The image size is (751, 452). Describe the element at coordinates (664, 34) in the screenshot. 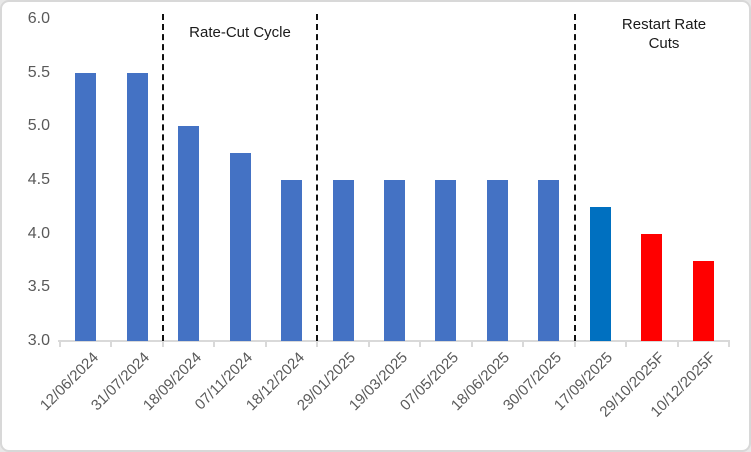

I see `annotation-restart-rate-cuts: Restart Rate Cuts` at that location.